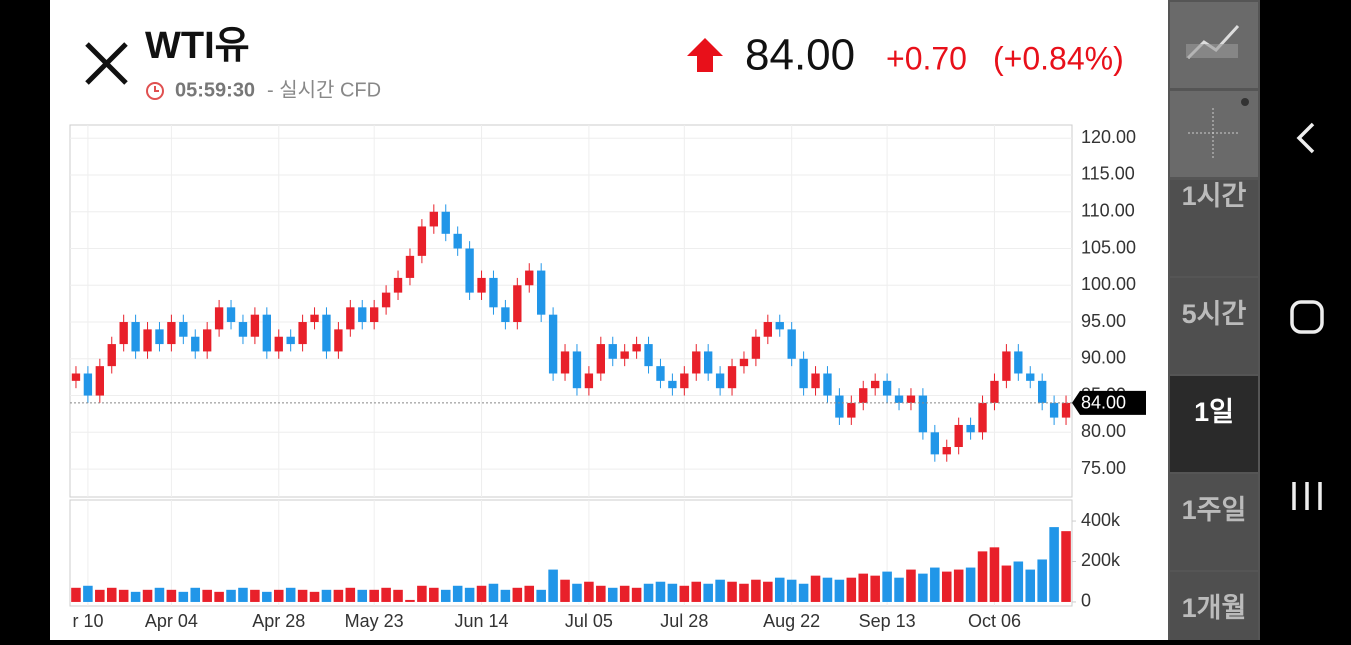 Image resolution: width=1351 pixels, height=645 pixels. What do you see at coordinates (1214, 510) in the screenshot?
I see `timeframe-label: 1주일` at bounding box center [1214, 510].